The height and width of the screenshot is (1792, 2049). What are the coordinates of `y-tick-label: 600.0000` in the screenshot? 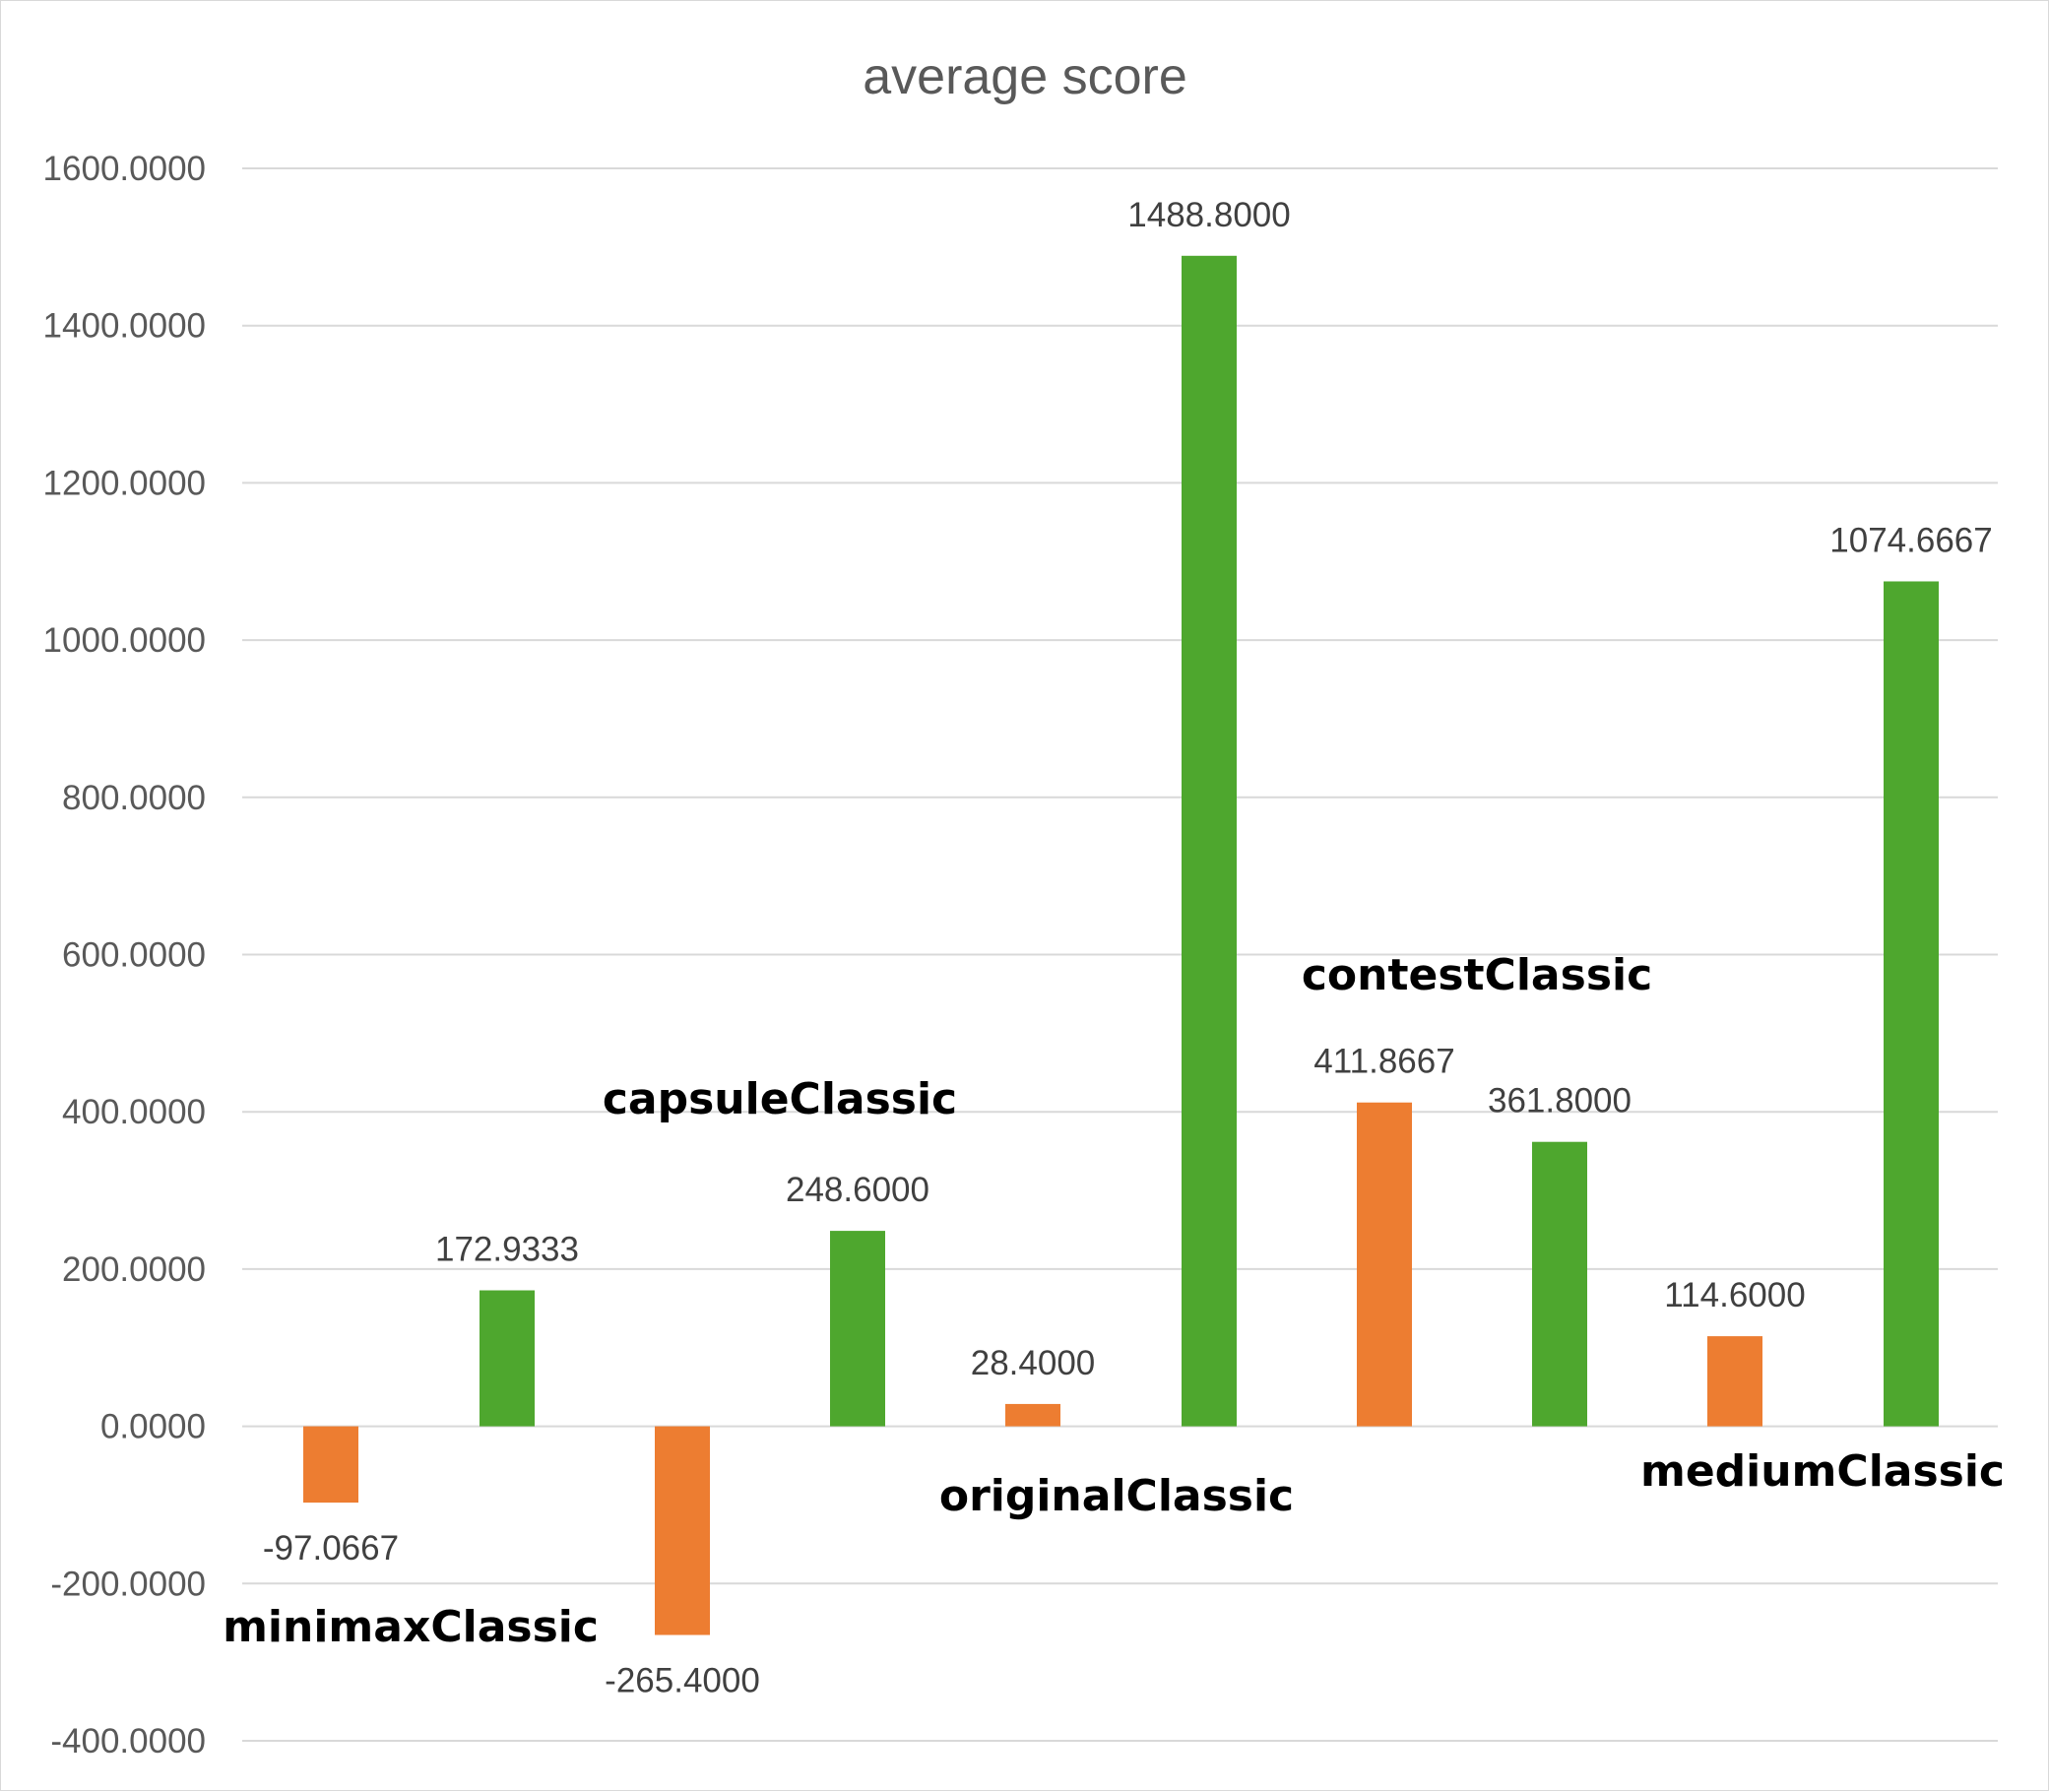 It's located at (134, 955).